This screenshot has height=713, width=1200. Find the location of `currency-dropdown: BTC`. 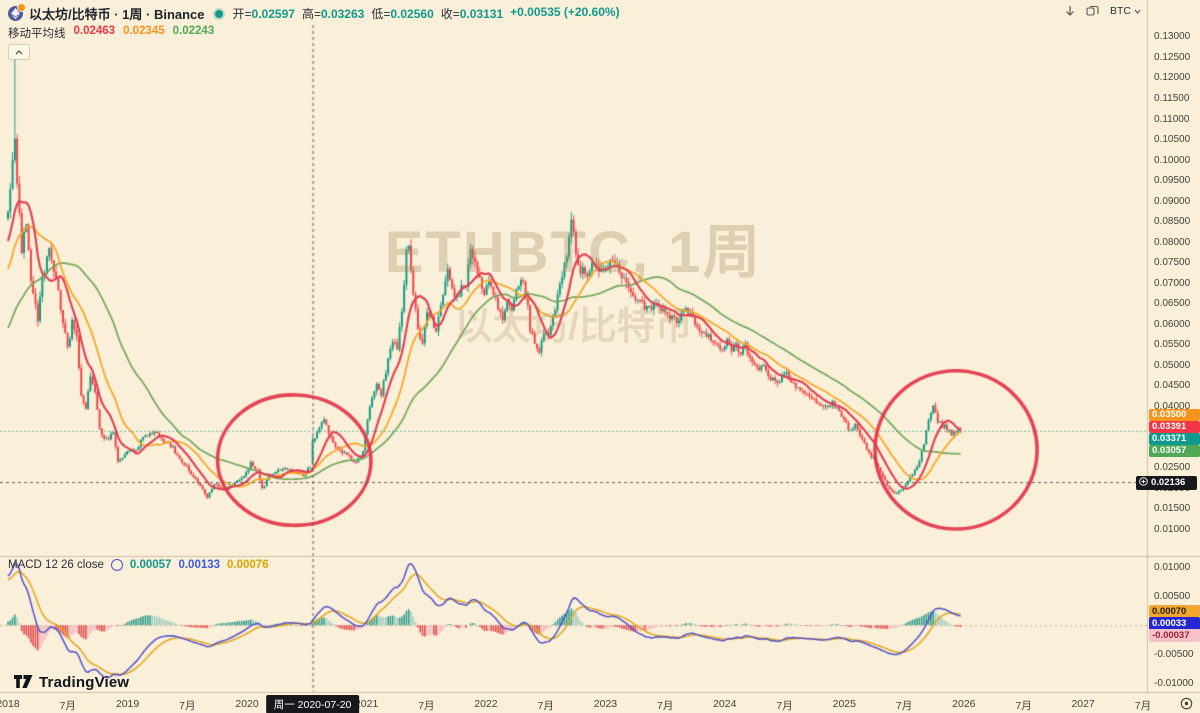

currency-dropdown: BTC is located at coordinates (1125, 11).